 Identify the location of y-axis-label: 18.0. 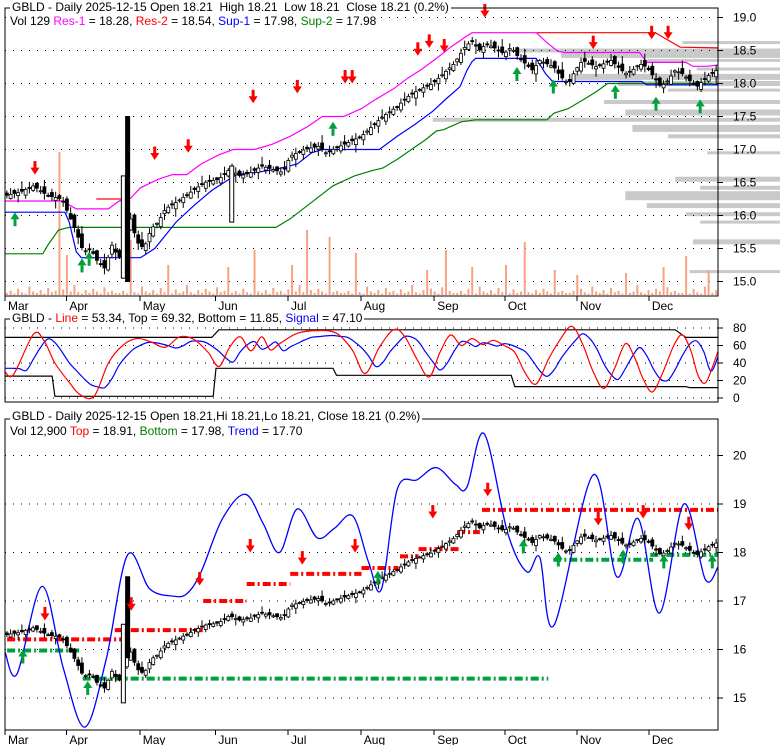
(745, 84).